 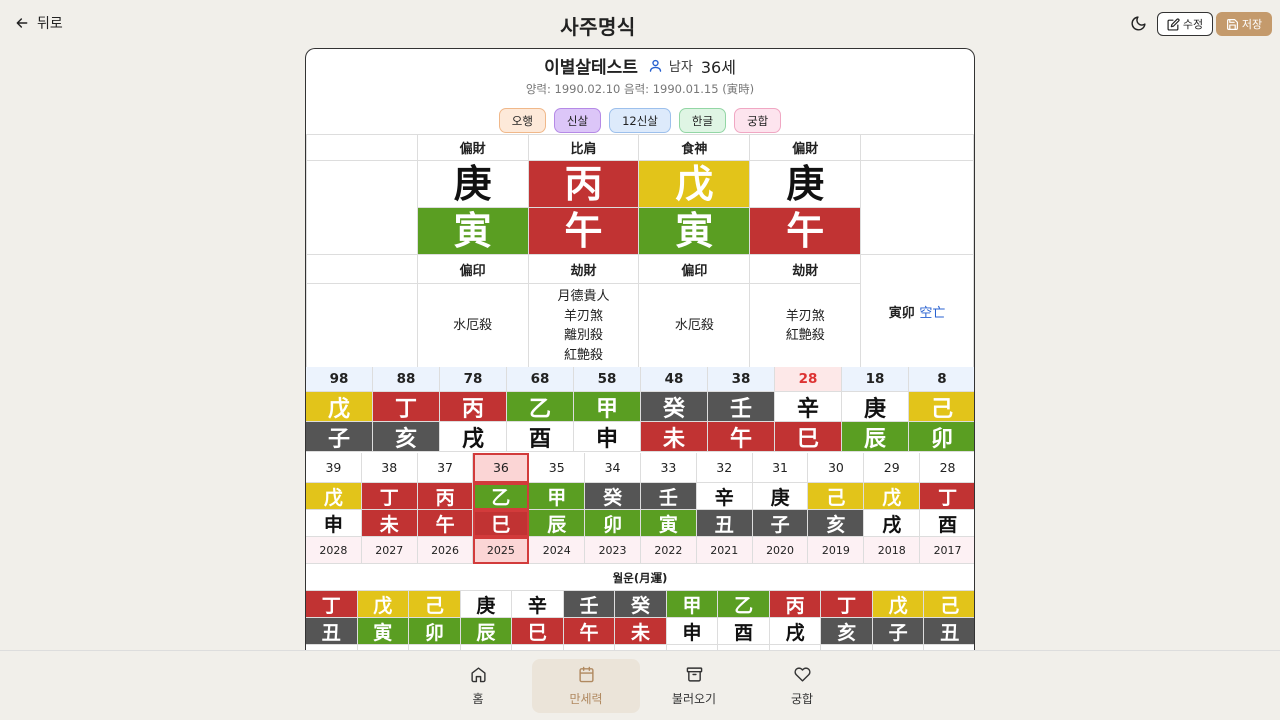 What do you see at coordinates (692, 631) in the screenshot?
I see `wolun-branch: 申` at bounding box center [692, 631].